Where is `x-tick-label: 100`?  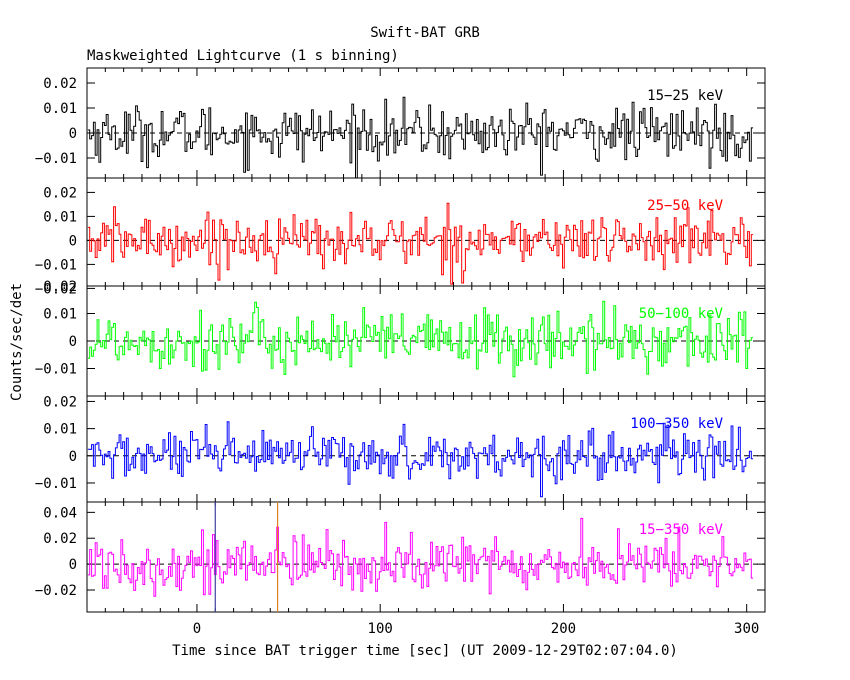 x-tick-label: 100 is located at coordinates (380, 629).